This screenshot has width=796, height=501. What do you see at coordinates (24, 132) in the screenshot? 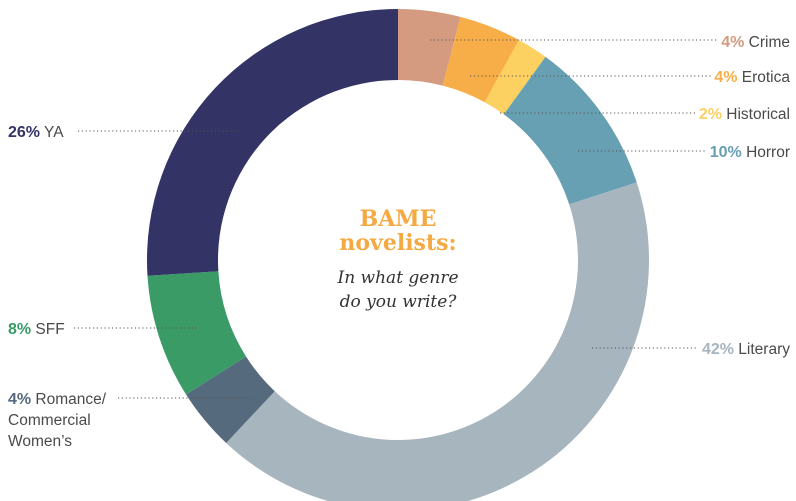
I see `label-value: 26%` at bounding box center [24, 132].